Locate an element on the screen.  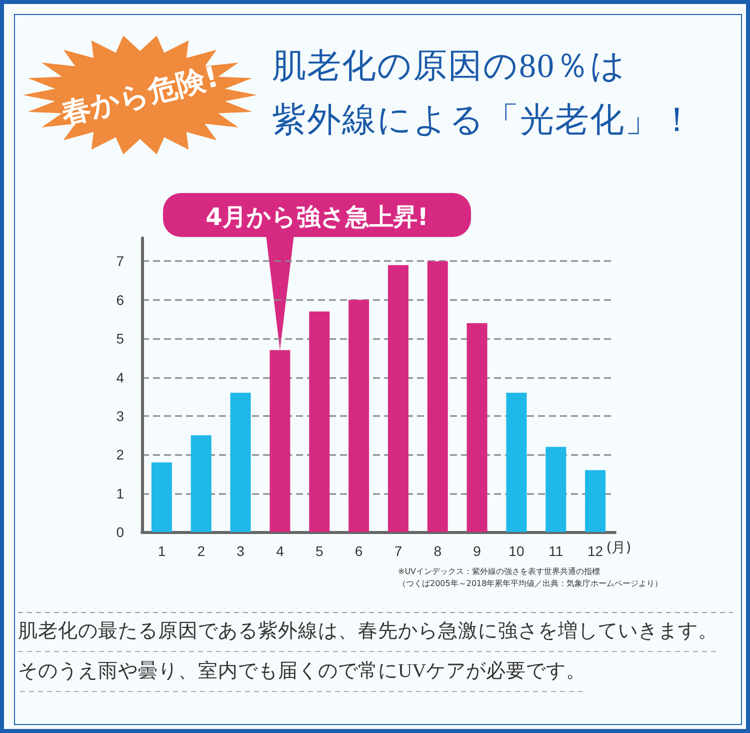
x-tick-label: 3 is located at coordinates (240, 551).